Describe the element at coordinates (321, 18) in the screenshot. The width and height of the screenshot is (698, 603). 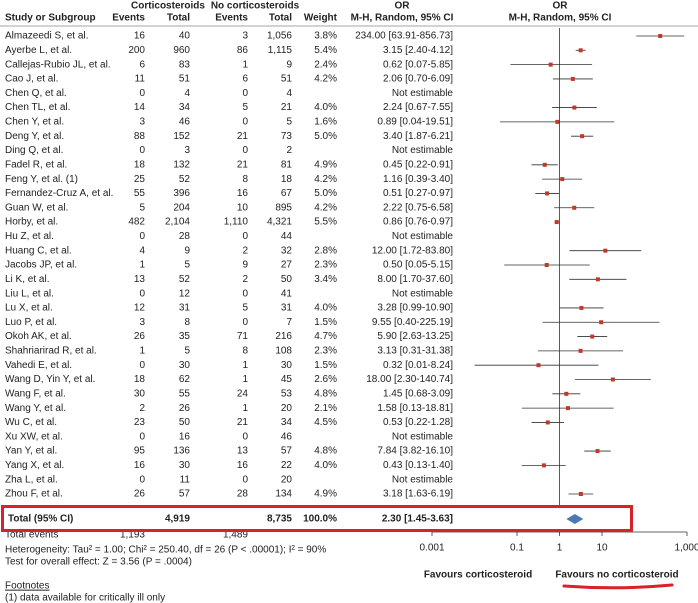
I see `header-weight: Weight` at that location.